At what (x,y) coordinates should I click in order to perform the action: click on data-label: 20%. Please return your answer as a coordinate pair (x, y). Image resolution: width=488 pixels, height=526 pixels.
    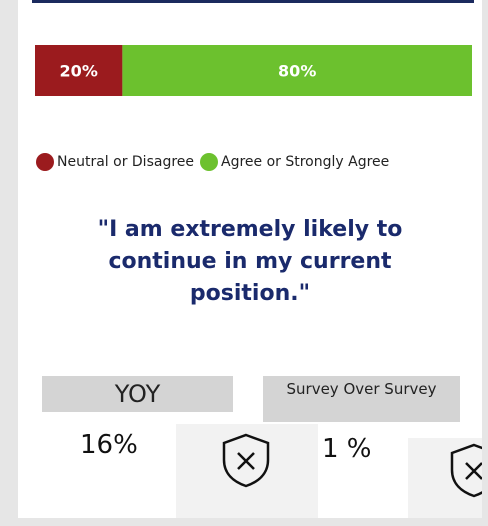
    Looking at the image, I should click on (79, 71).